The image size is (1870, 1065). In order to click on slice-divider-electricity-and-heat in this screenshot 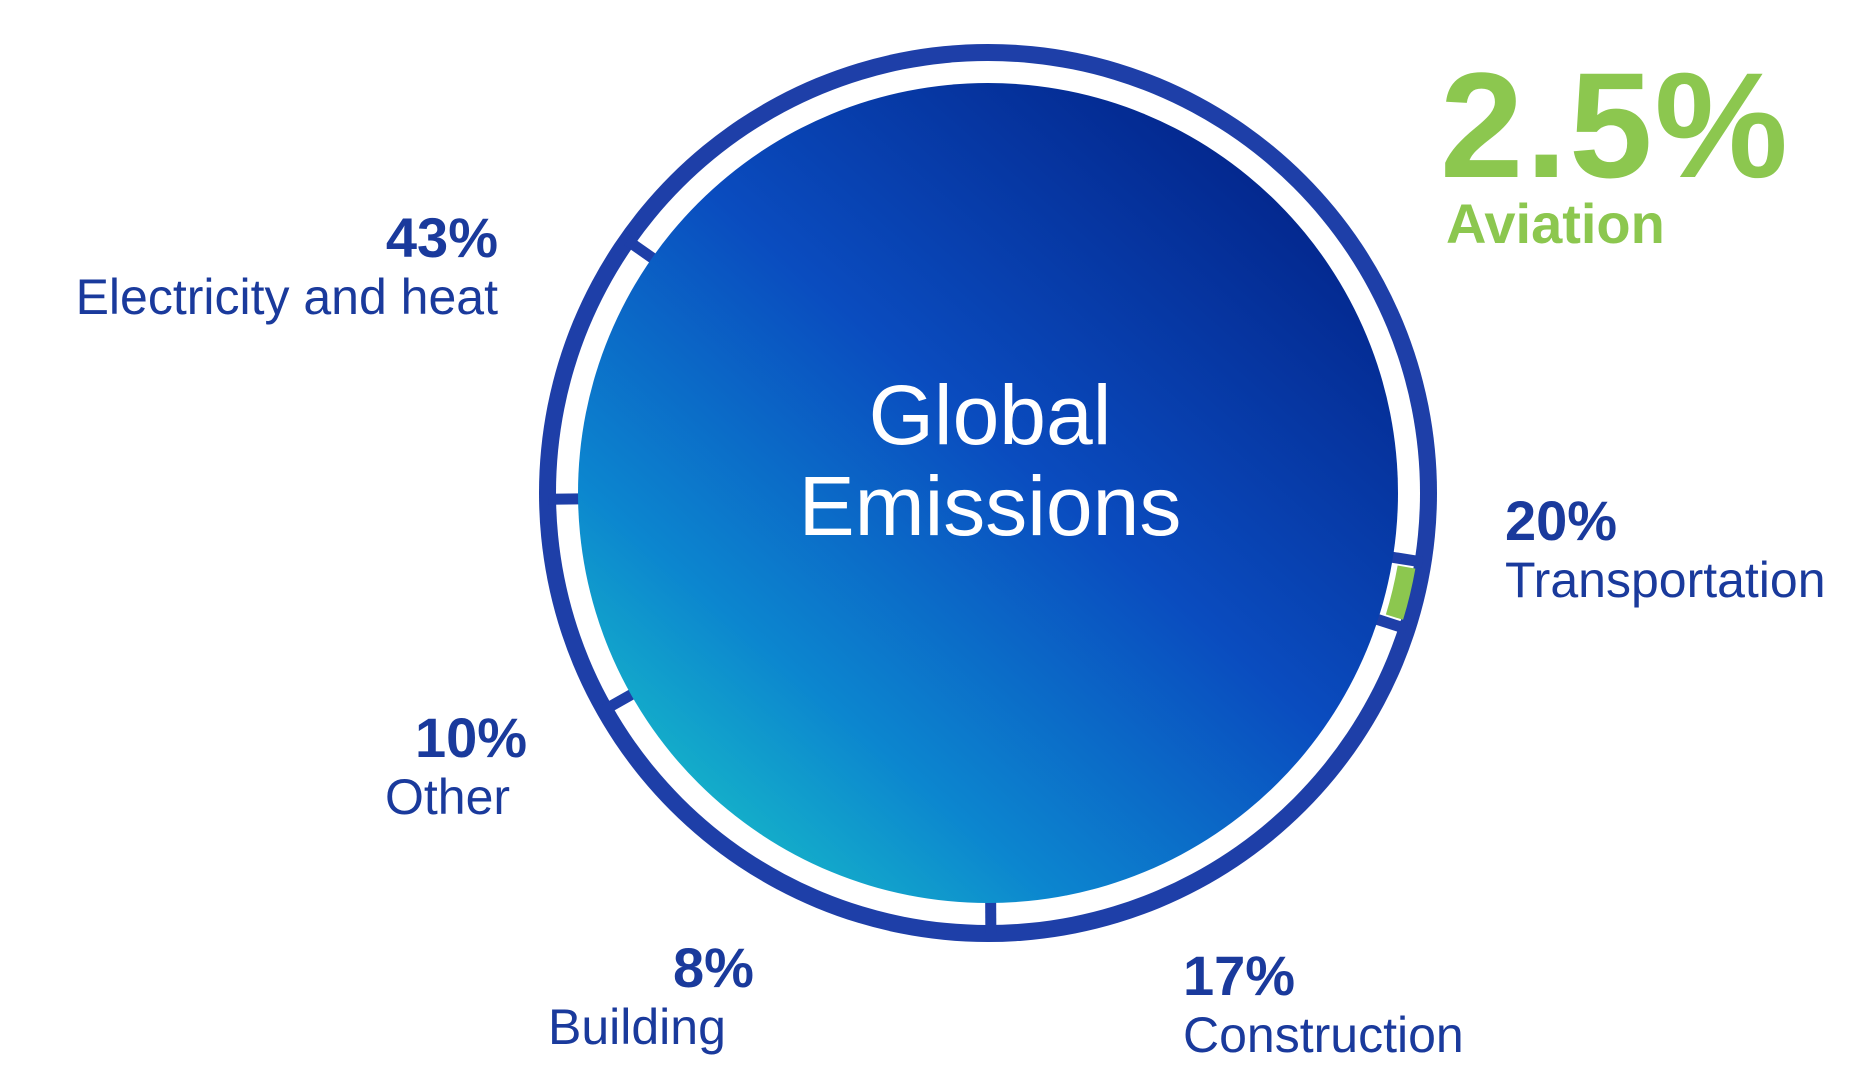, I will do `click(640, 250)`.